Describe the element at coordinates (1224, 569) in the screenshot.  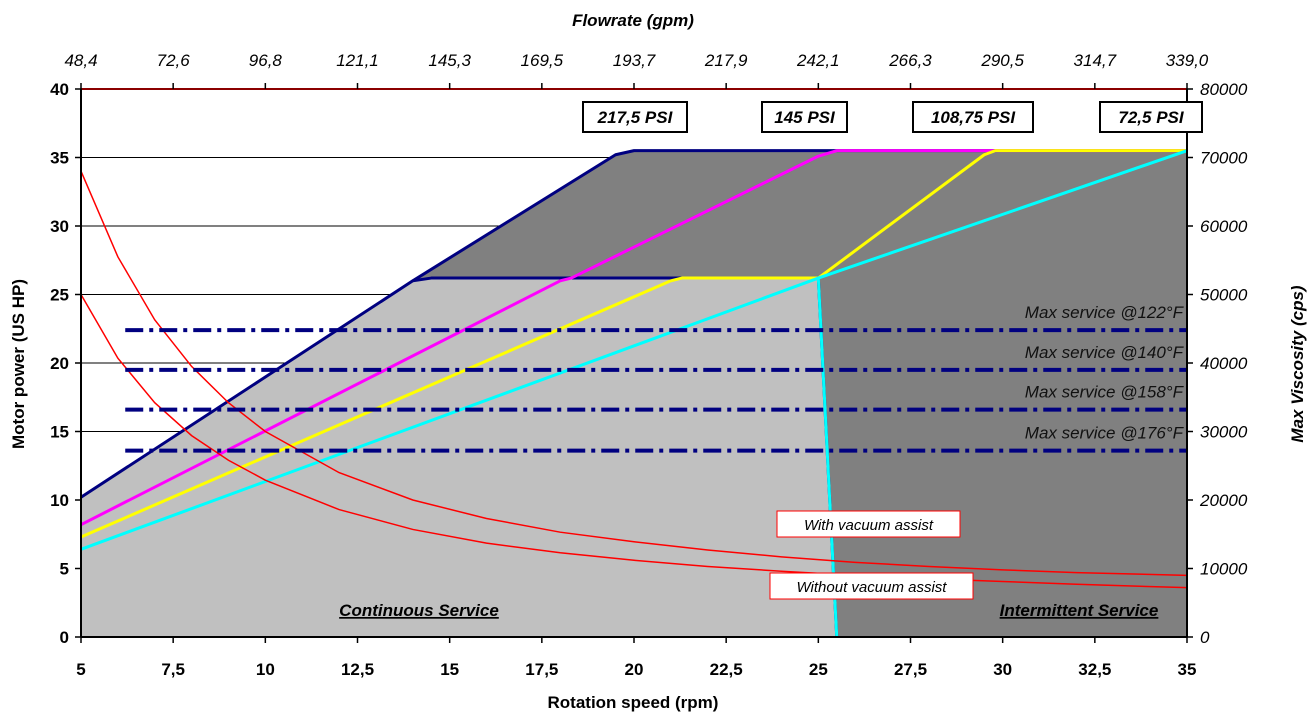
I see `y2-tick-label-1: 10000` at that location.